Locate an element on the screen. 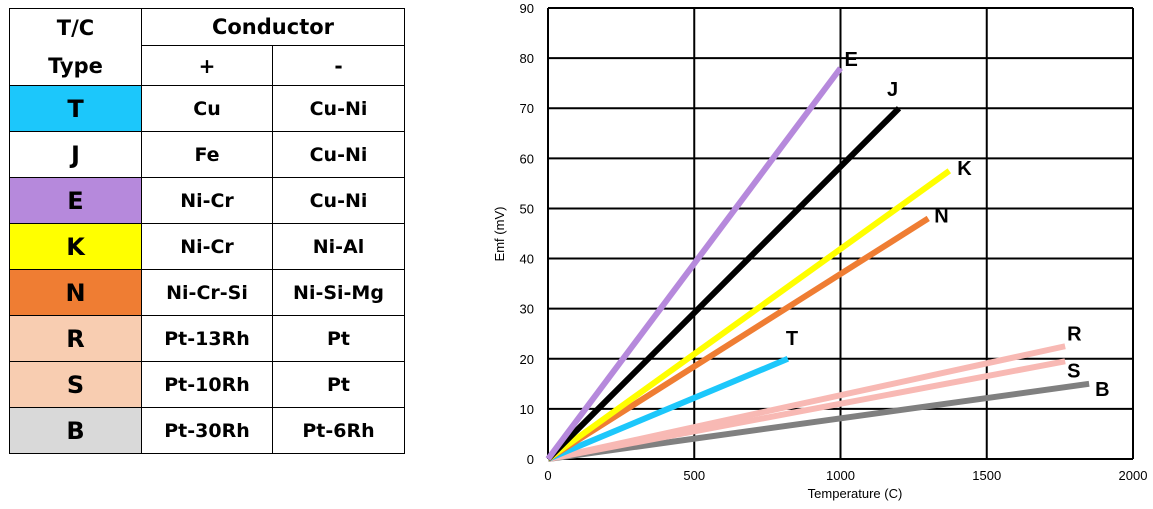  header-tc-label: T/C is located at coordinates (75, 28).